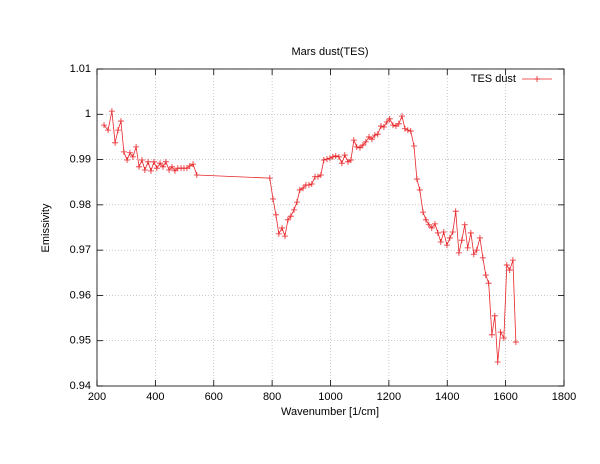  Describe the element at coordinates (447, 397) in the screenshot. I see `x-tick-label: 1400` at that location.